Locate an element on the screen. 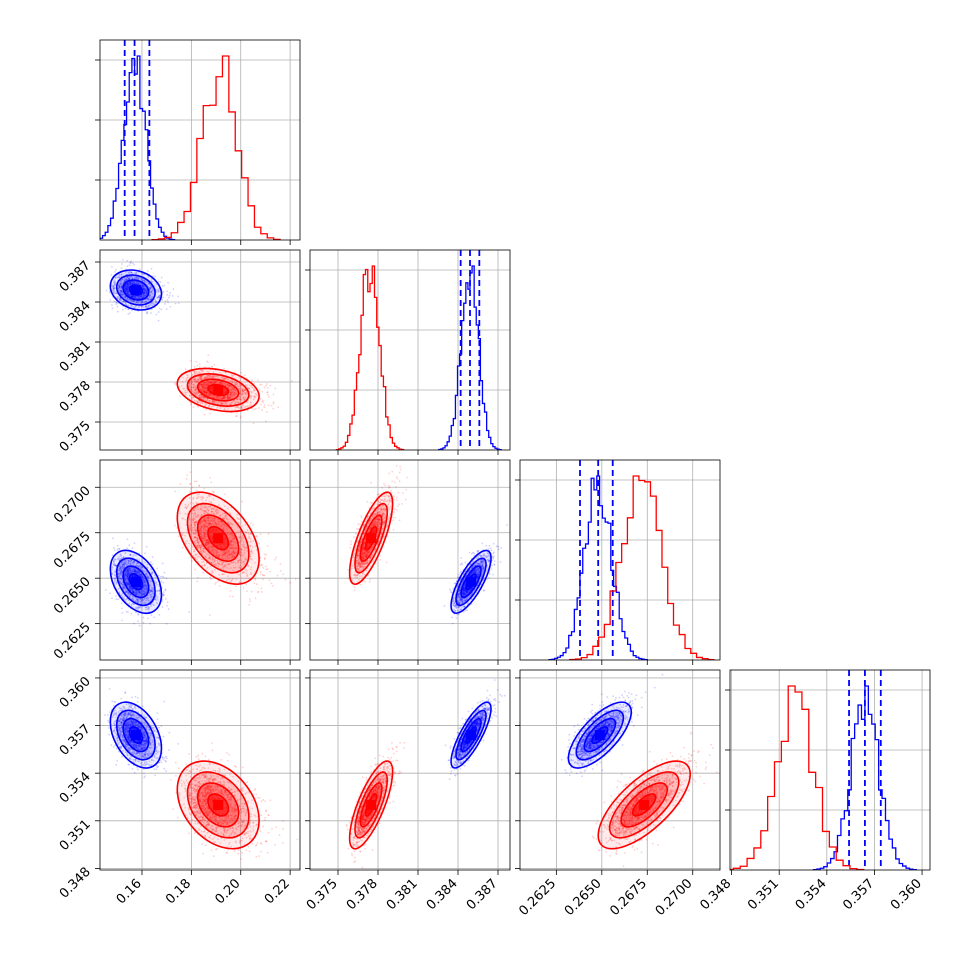 The image size is (970, 970). density-peak-marker is located at coordinates (218, 390).